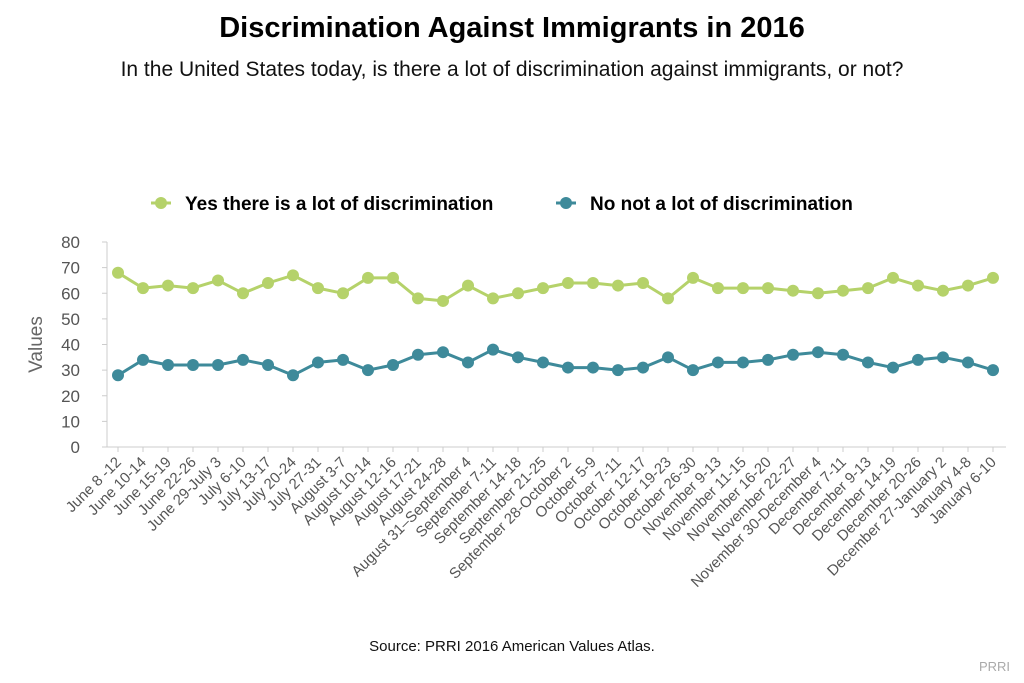  Describe the element at coordinates (70, 370) in the screenshot. I see `y-tick-label: 30` at that location.